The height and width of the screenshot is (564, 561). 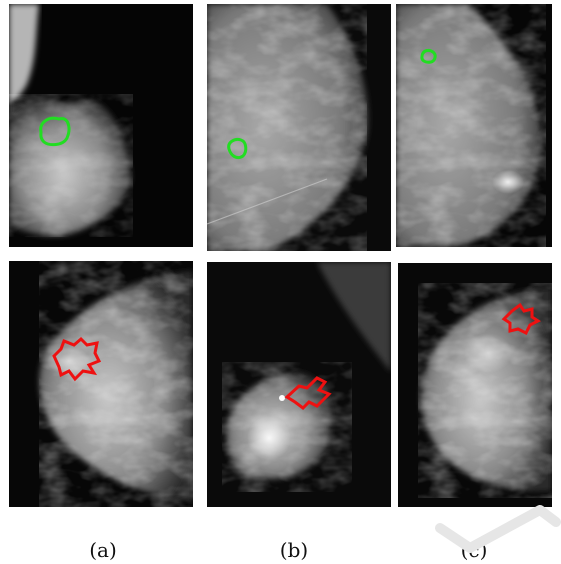 What do you see at coordinates (101, 384) in the screenshot?
I see `mammogram-a-bottom` at bounding box center [101, 384].